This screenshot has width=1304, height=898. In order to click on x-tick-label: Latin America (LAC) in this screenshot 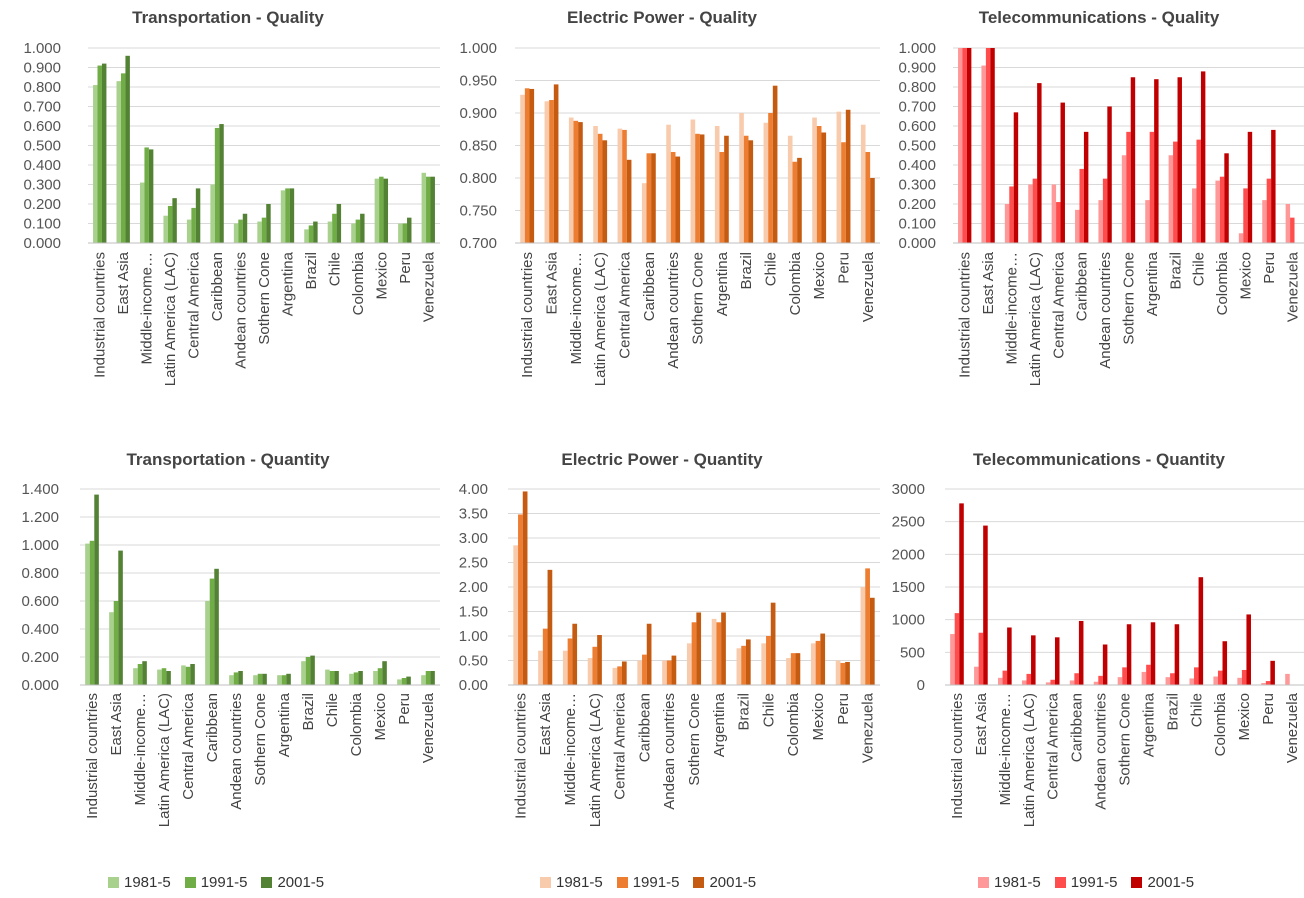, I will do `click(1035, 319)`.